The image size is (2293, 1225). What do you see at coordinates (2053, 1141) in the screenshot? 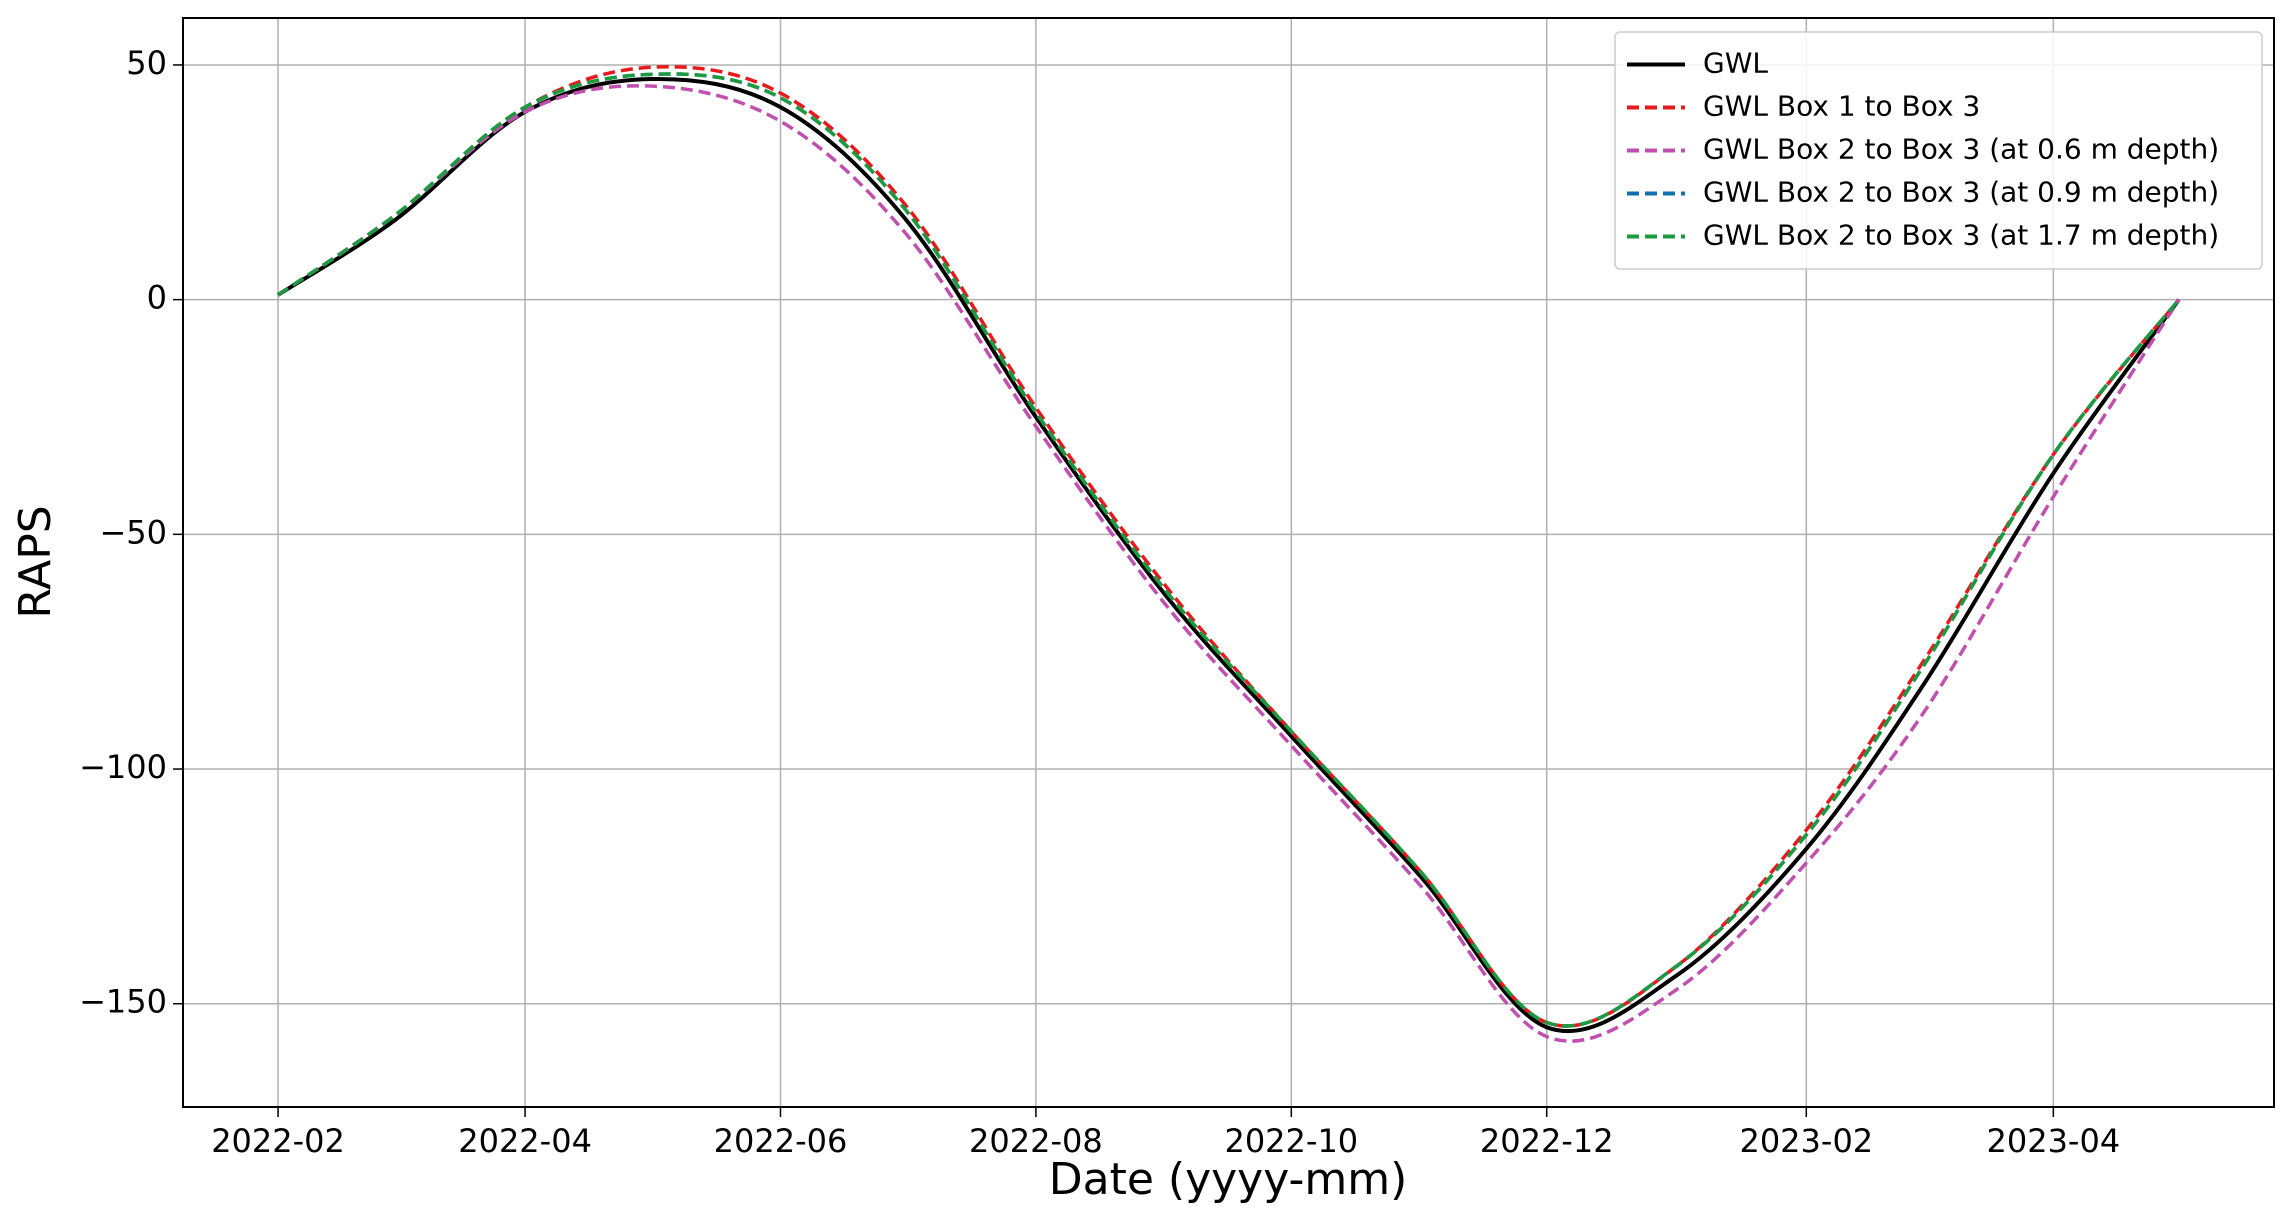
I see `x-tick-label: 2023-04` at bounding box center [2053, 1141].